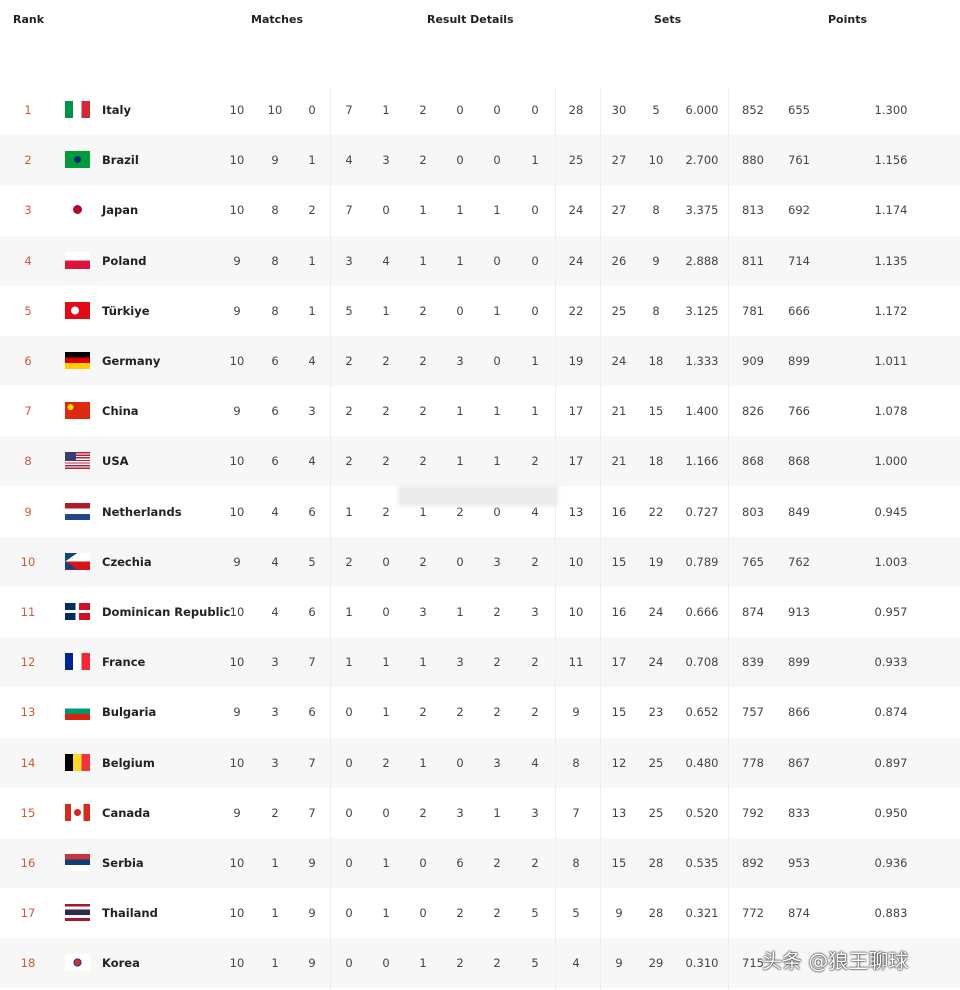 Image resolution: width=960 pixels, height=990 pixels. What do you see at coordinates (480, 260) in the screenshot?
I see `table-row: 4 Poland 9 8 1 3 4 1 1 0 0 24 26 9 2.888 811 714 1.135` at bounding box center [480, 260].